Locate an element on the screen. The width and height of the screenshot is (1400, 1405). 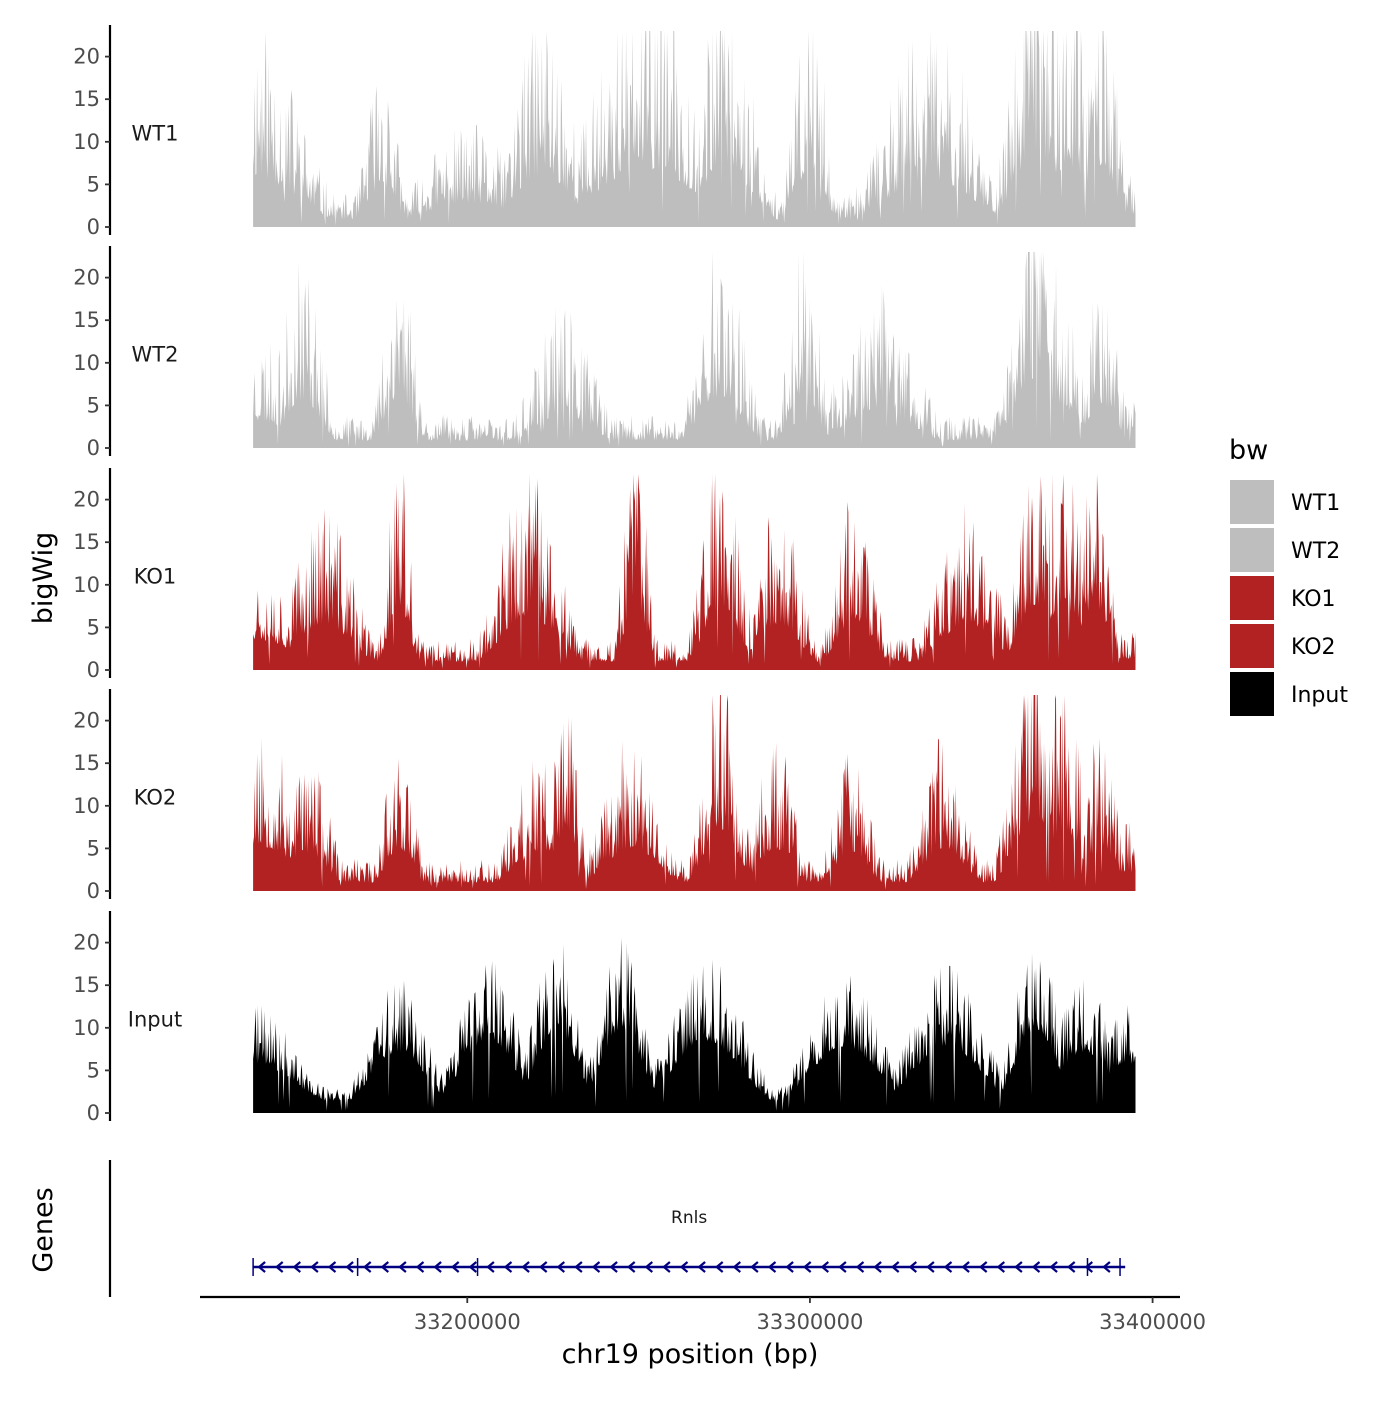
legend-label-input: Input is located at coordinates (1319, 695).